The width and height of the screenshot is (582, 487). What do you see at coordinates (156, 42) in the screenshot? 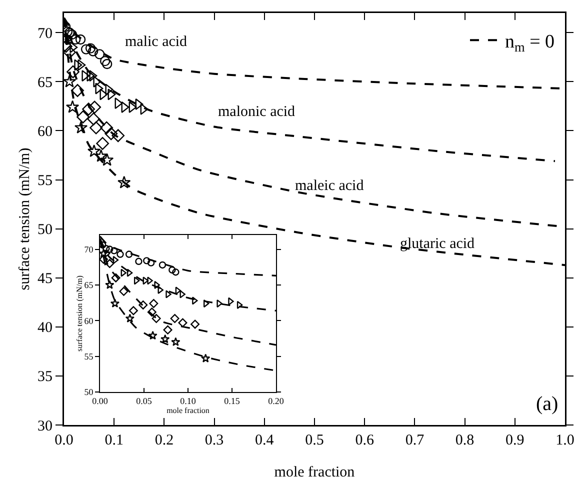
I see `annotation: malic acid` at bounding box center [156, 42].